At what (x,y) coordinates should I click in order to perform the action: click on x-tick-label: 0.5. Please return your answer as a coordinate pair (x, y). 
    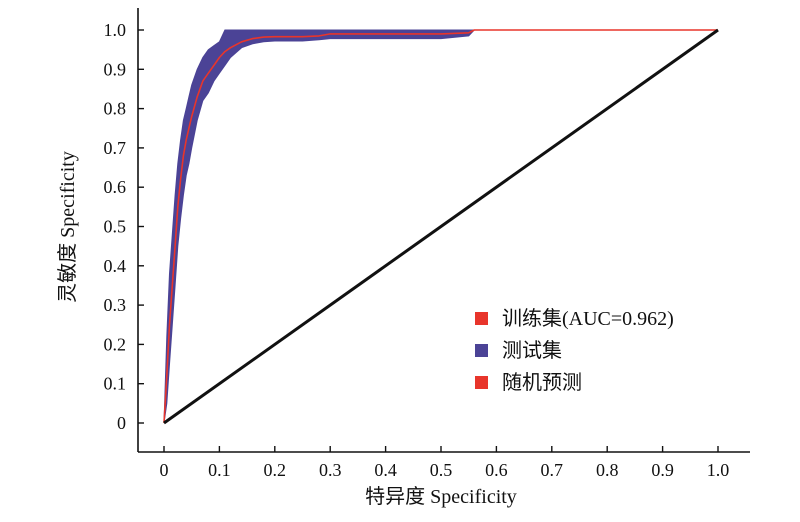
    Looking at the image, I should click on (441, 470).